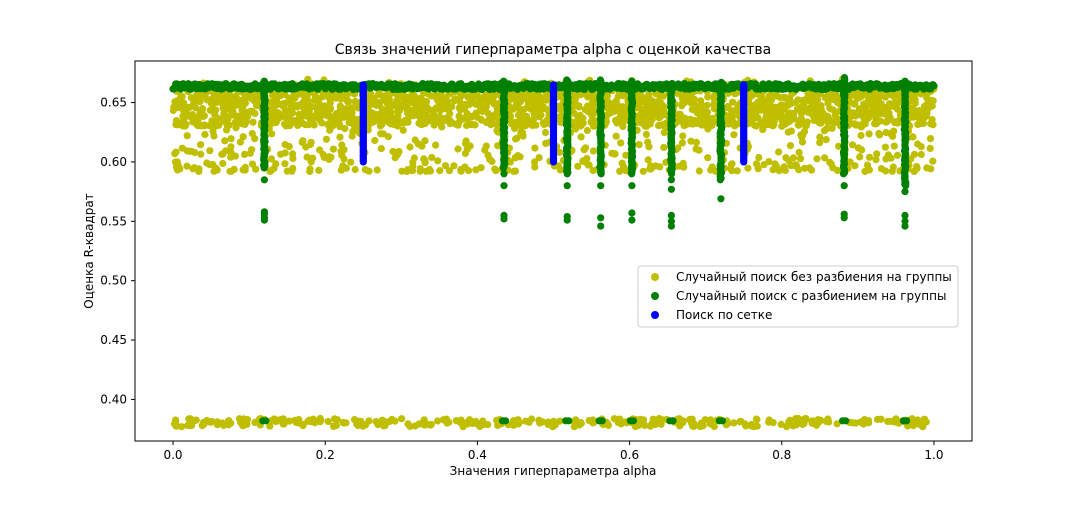 This screenshot has height=508, width=1080. I want to click on y-tick-label: 0.50, so click(113, 281).